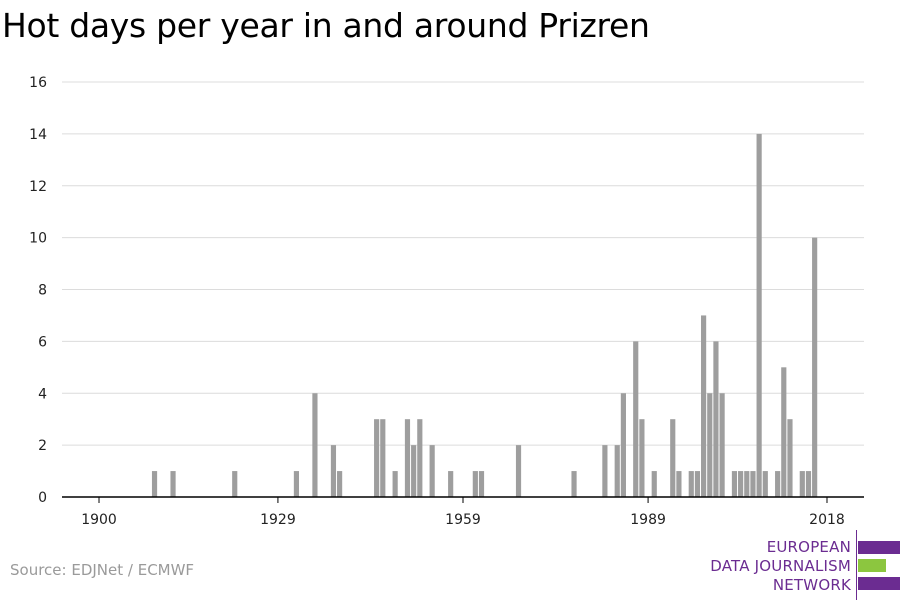  What do you see at coordinates (856, 565) in the screenshot?
I see `logo-divider` at bounding box center [856, 565].